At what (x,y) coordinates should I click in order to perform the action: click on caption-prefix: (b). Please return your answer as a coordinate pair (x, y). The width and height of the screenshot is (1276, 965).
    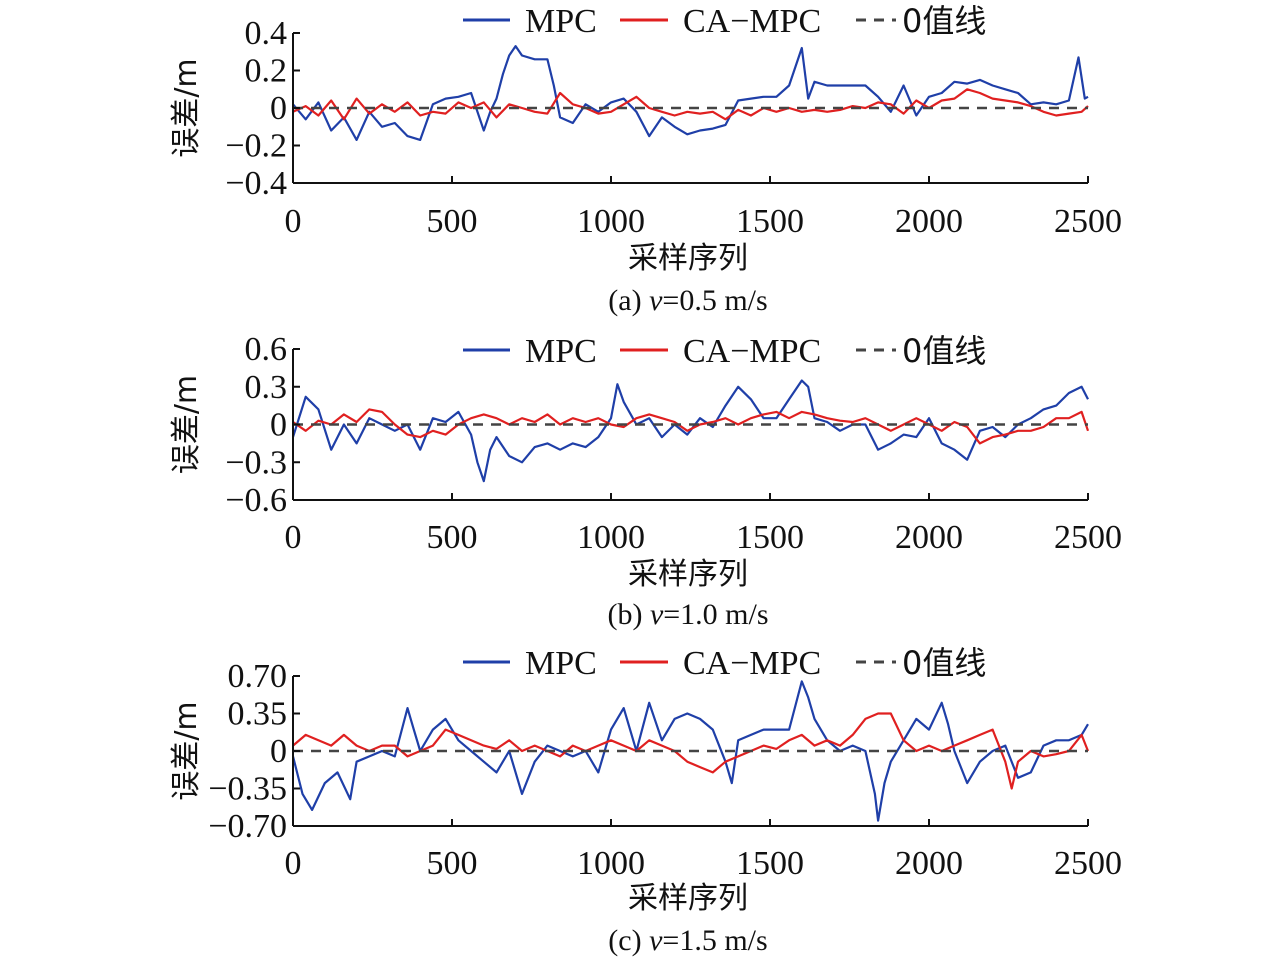
    Looking at the image, I should click on (628, 614).